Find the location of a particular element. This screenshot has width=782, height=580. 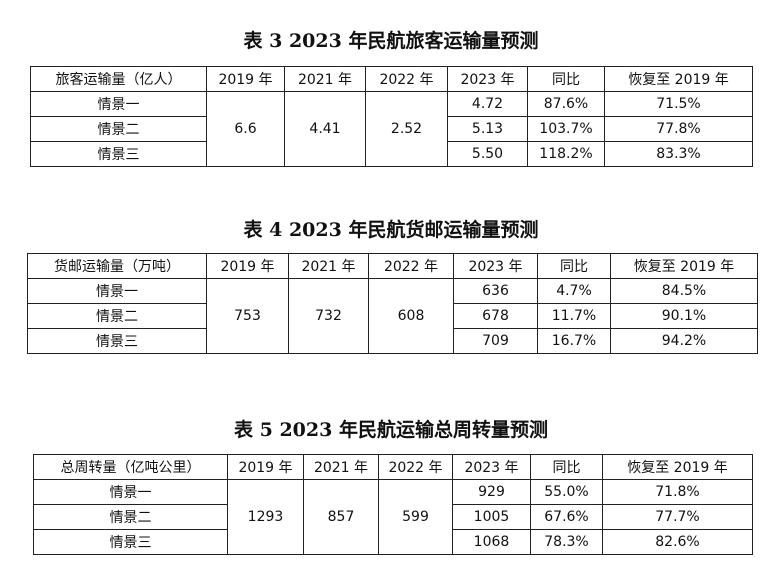

value-cell: 1005 is located at coordinates (491, 517).